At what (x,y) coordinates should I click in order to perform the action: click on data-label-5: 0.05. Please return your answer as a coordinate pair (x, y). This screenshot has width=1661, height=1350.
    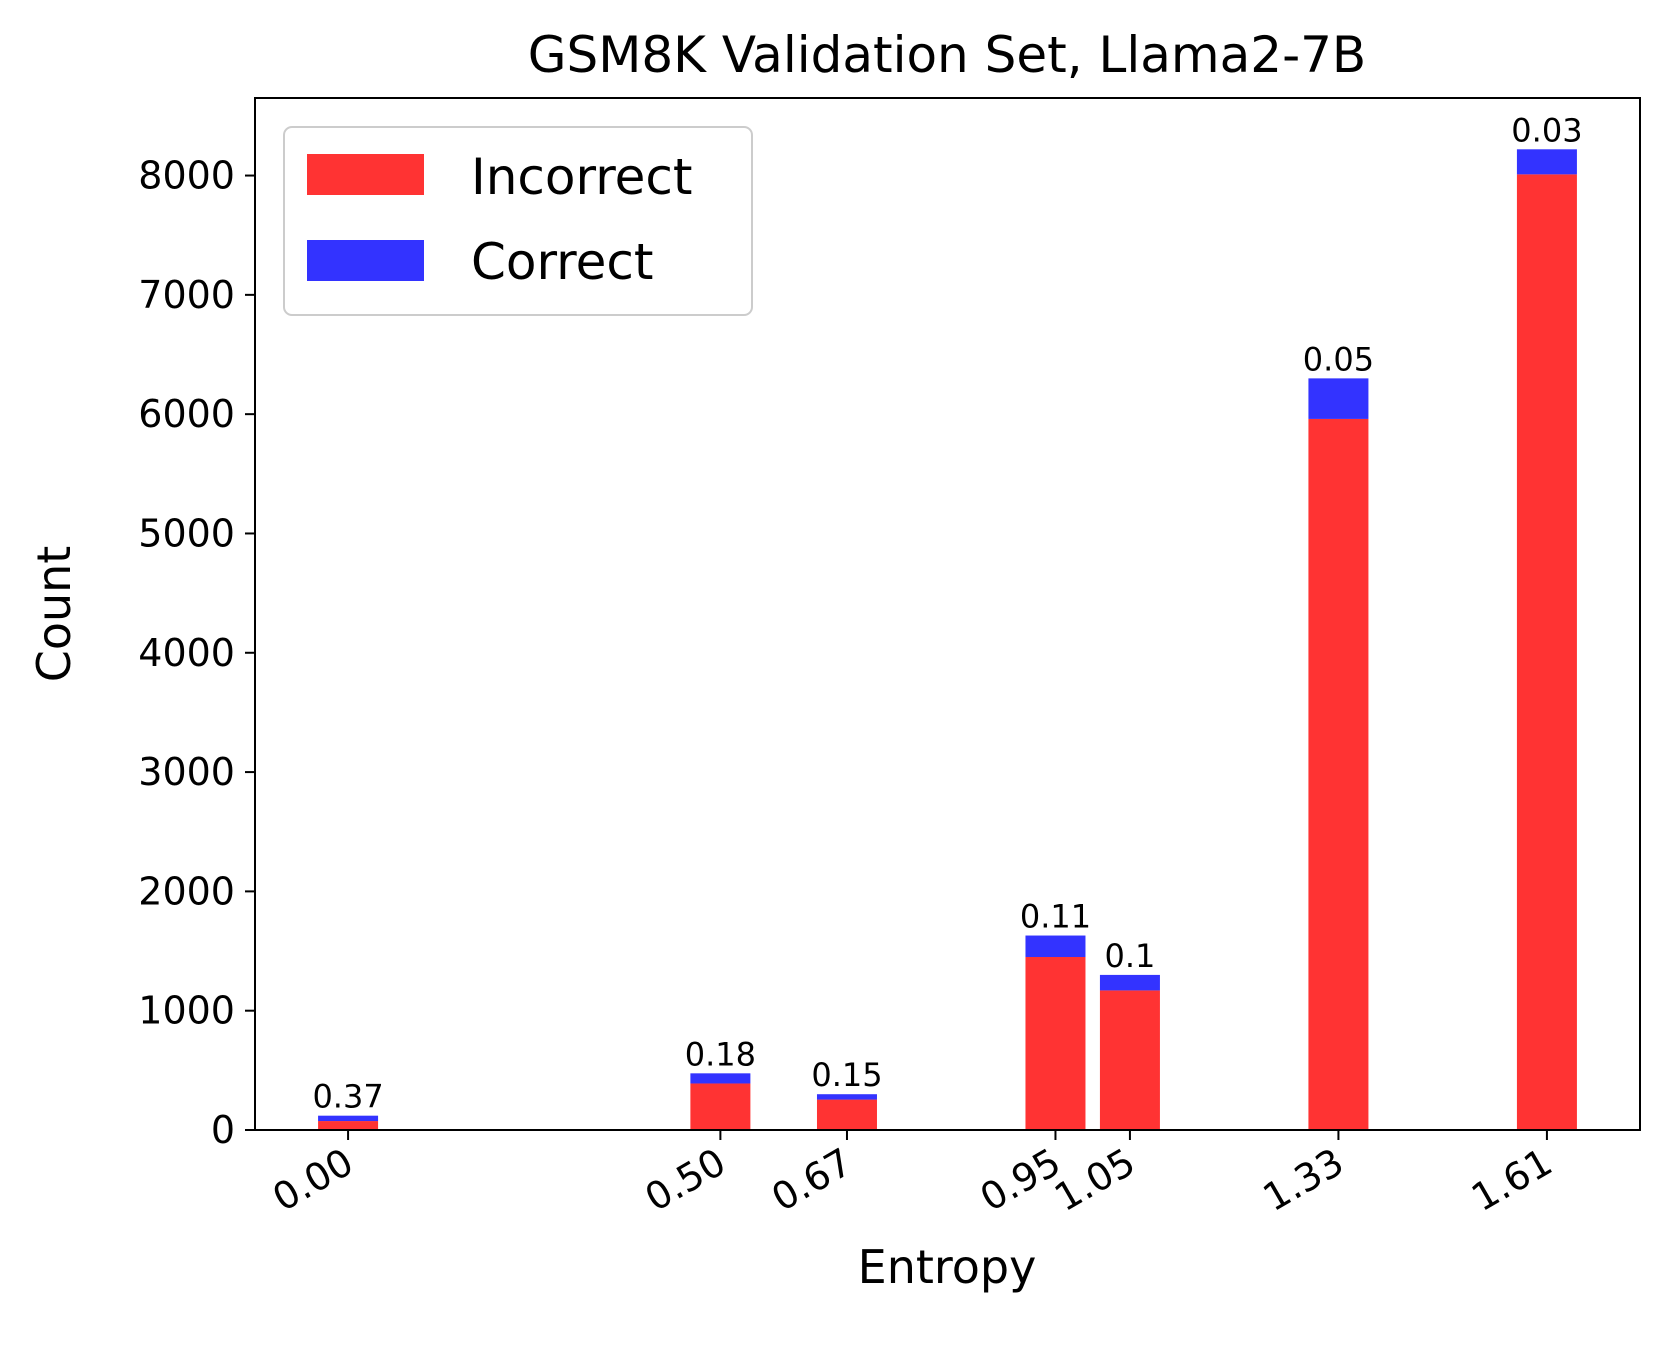
    Looking at the image, I should click on (1338, 359).